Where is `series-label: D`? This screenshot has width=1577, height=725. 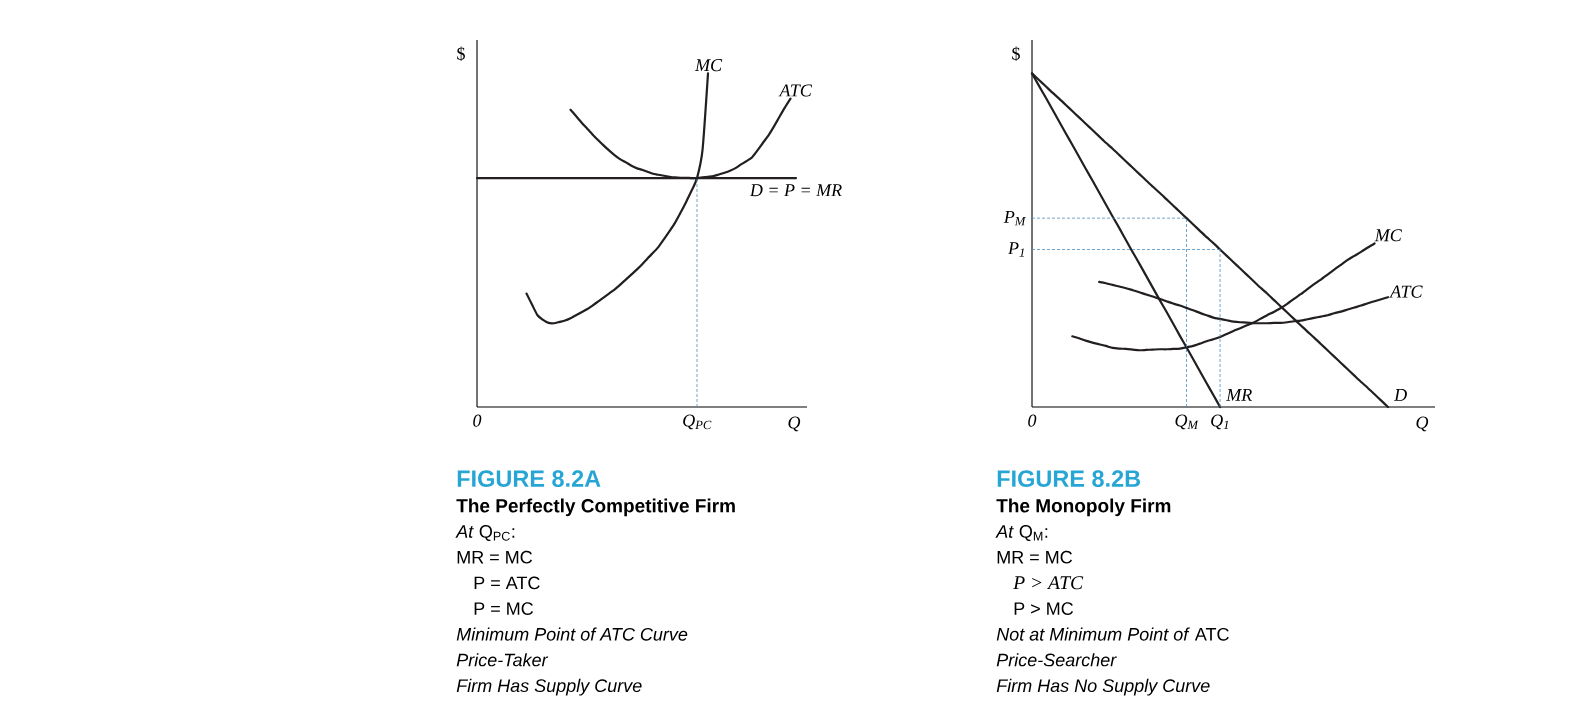 series-label: D is located at coordinates (1400, 394).